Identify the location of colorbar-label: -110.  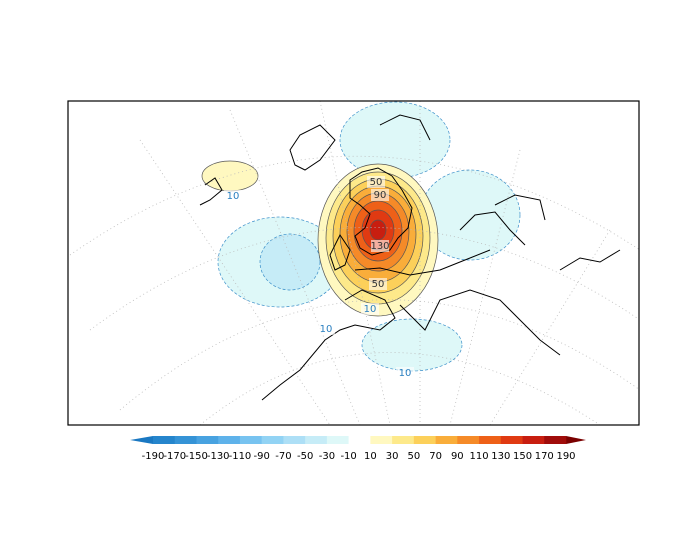
(240, 456).